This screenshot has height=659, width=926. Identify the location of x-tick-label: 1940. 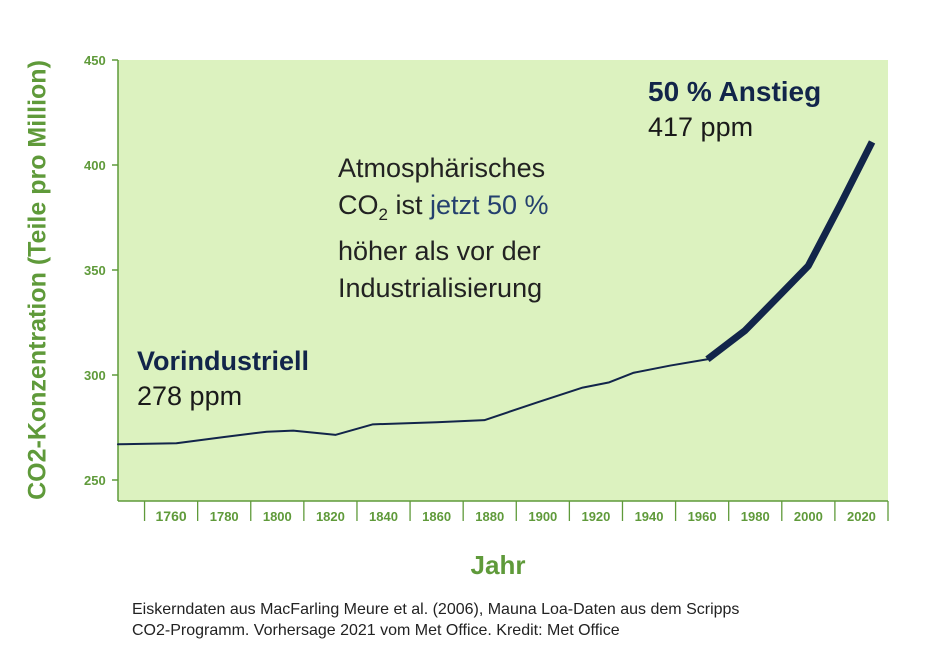
(649, 516).